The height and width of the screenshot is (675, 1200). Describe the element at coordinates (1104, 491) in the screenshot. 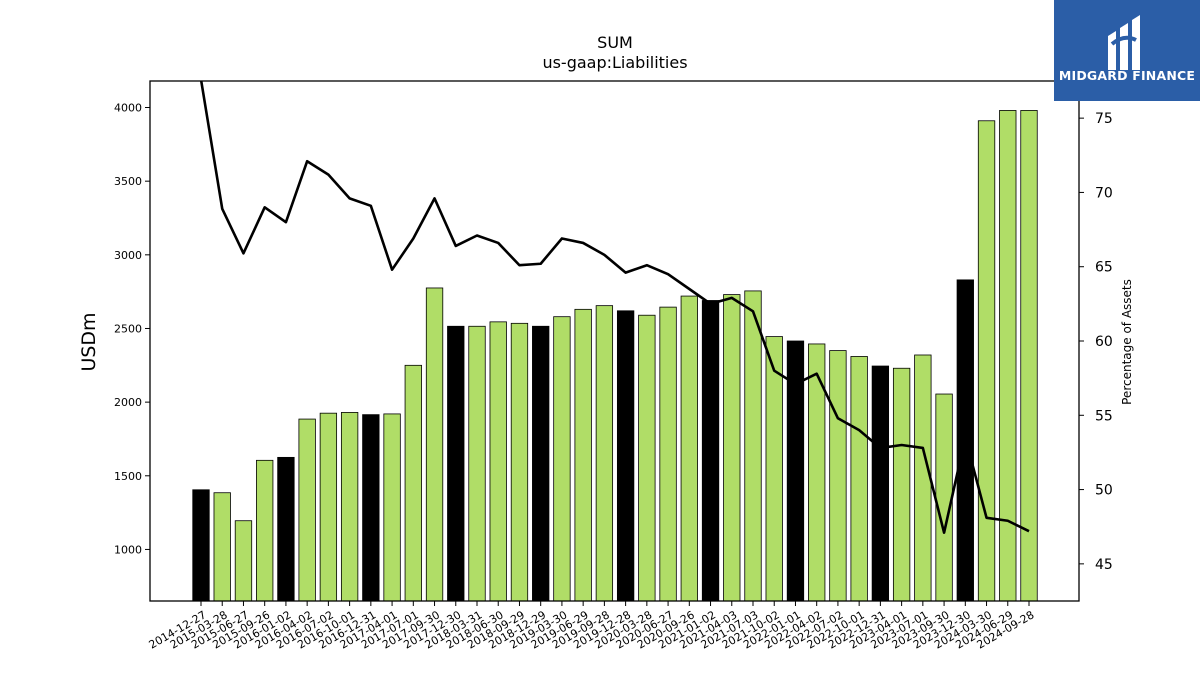

I see `y2-tick-label: 50` at that location.